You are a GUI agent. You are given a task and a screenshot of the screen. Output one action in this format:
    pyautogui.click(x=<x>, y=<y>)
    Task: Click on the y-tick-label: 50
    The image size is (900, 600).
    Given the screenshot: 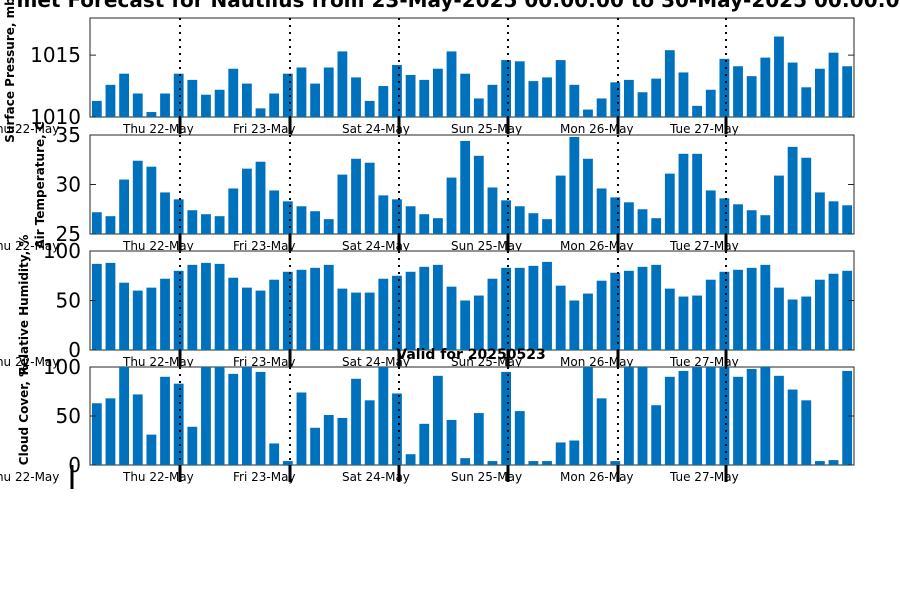 What is the action you would take?
    pyautogui.click(x=68, y=301)
    